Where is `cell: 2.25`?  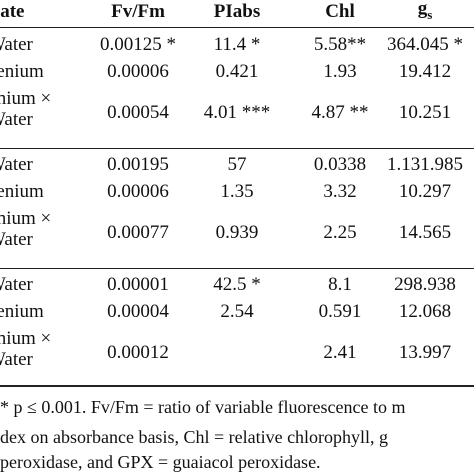
cell: 2.25 is located at coordinates (340, 232).